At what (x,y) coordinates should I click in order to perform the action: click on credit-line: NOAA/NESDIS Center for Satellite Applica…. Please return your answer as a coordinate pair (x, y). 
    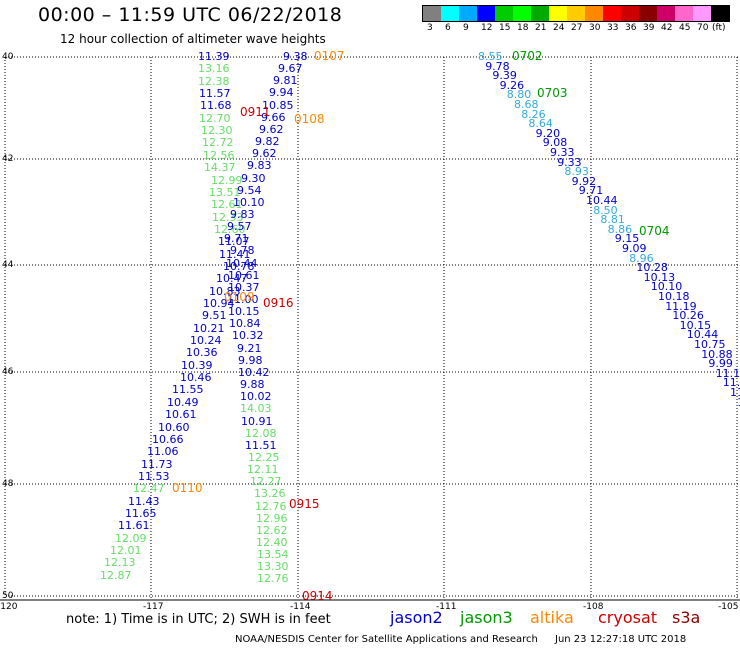
    Looking at the image, I should click on (386, 639).